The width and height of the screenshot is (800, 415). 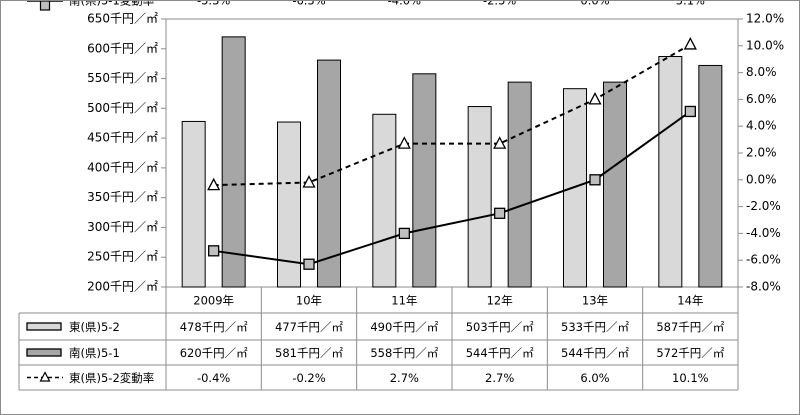 What do you see at coordinates (761, 153) in the screenshot?
I see `right-axis-tick-label: 2.0%` at bounding box center [761, 153].